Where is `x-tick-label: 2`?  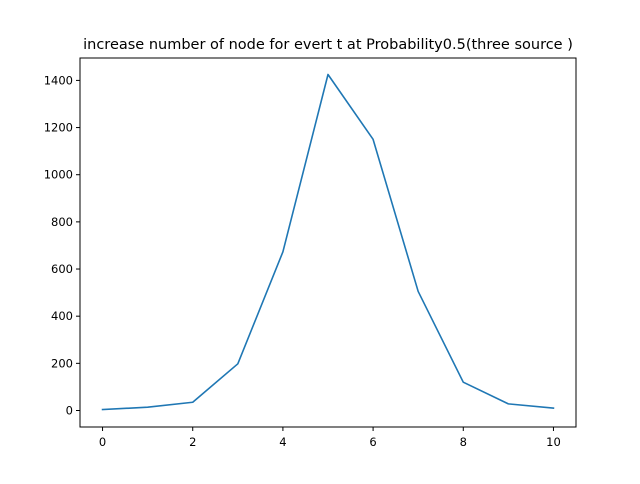
x-tick-label: 2 is located at coordinates (192, 442).